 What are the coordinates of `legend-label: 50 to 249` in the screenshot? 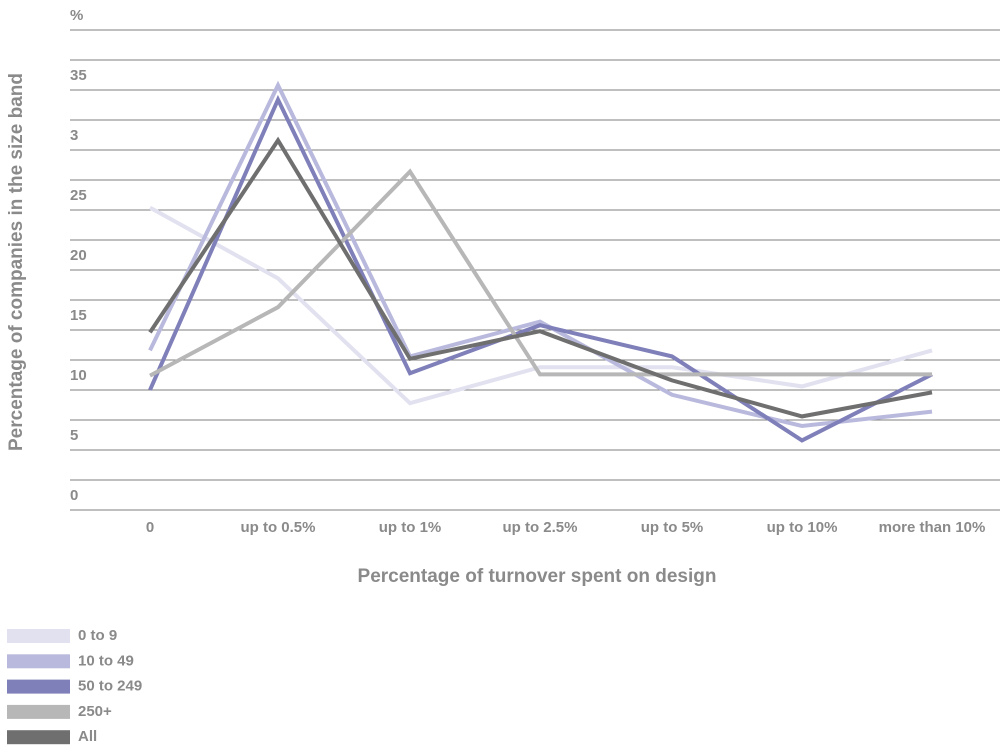 It's located at (110, 686).